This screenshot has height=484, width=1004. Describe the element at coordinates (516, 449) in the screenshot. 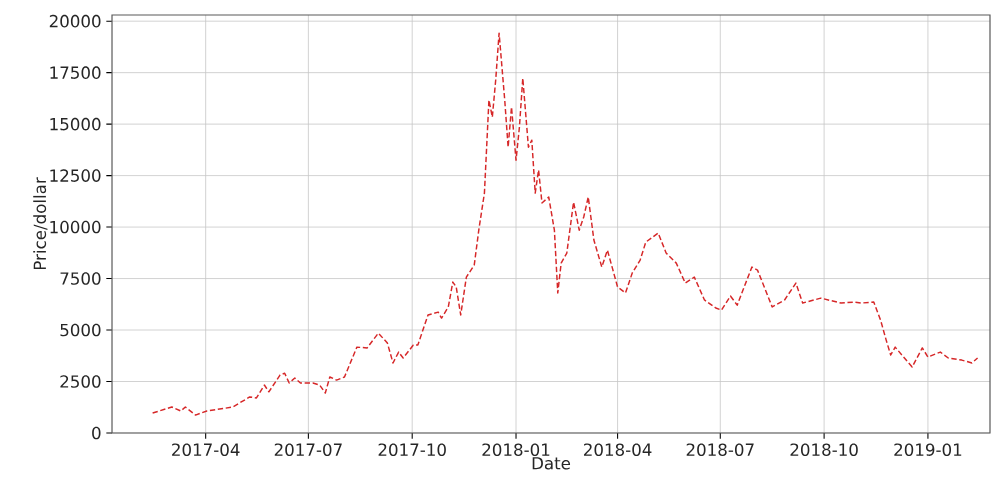

I see `x-tick-label: 2018-01` at that location.